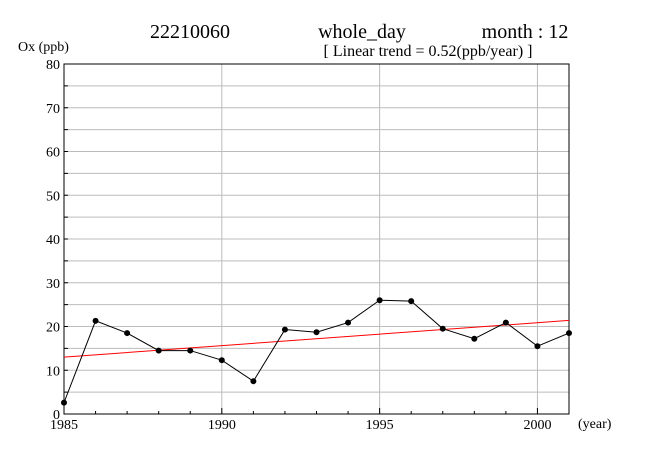 This screenshot has height=459, width=650. What do you see at coordinates (43, 47) in the screenshot?
I see `y-axis-label: Ox (ppb)` at bounding box center [43, 47].